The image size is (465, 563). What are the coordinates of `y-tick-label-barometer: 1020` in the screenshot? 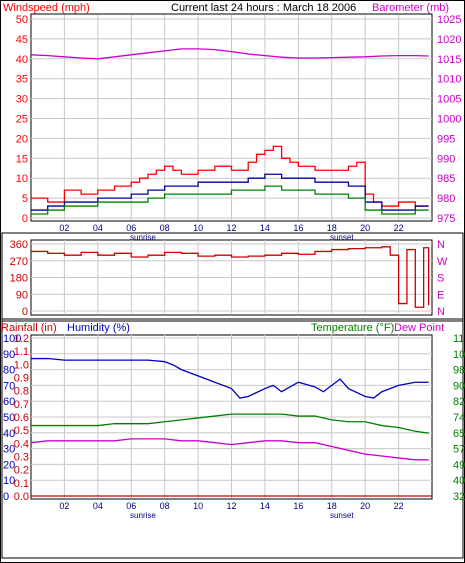 It's located at (449, 40).